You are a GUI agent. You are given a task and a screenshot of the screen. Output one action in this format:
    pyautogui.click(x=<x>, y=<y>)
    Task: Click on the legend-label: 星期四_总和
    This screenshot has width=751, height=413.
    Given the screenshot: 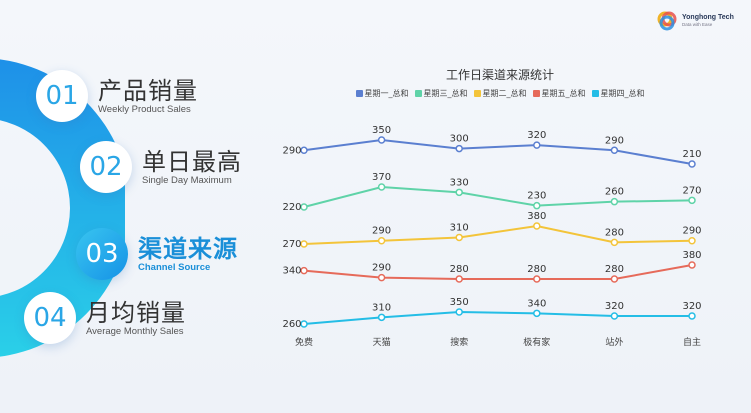 What is the action you would take?
    pyautogui.click(x=622, y=93)
    